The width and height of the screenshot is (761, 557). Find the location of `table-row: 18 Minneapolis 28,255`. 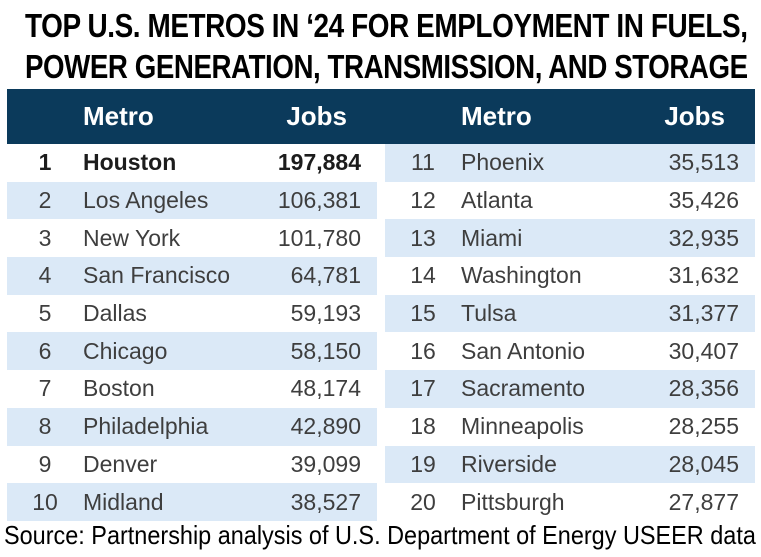

table-row: 18 Minneapolis 28,255 is located at coordinates (570, 427).